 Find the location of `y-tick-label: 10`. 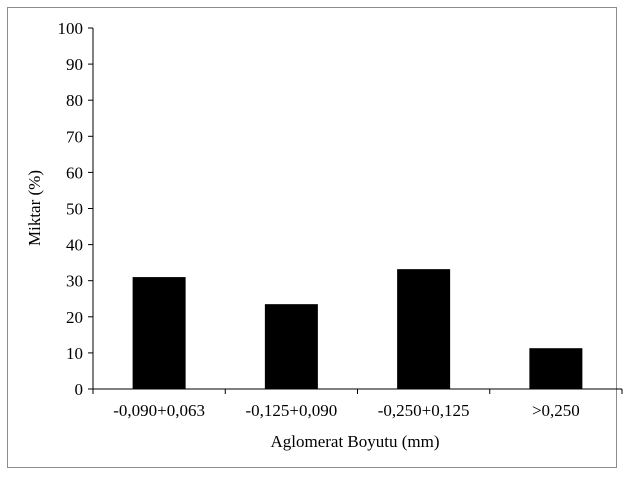

y-tick-label: 10 is located at coordinates (74, 353).